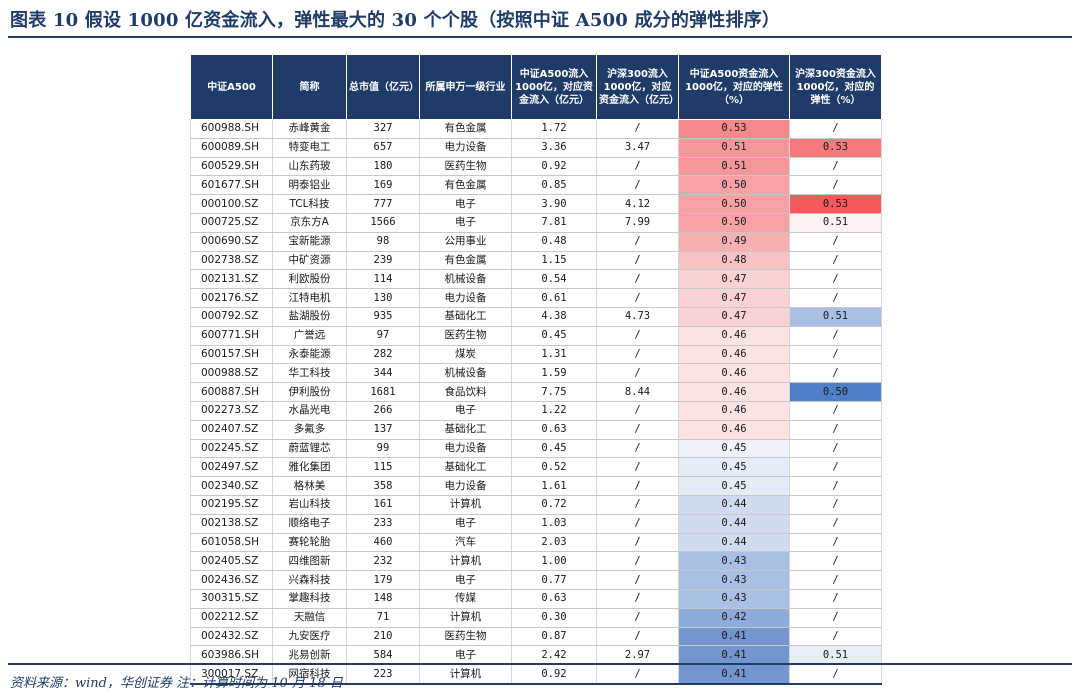  I want to click on col-header-hs300-elasticity: 沪深300资金流入1000亿，对应的弹性（%）, so click(835, 87).